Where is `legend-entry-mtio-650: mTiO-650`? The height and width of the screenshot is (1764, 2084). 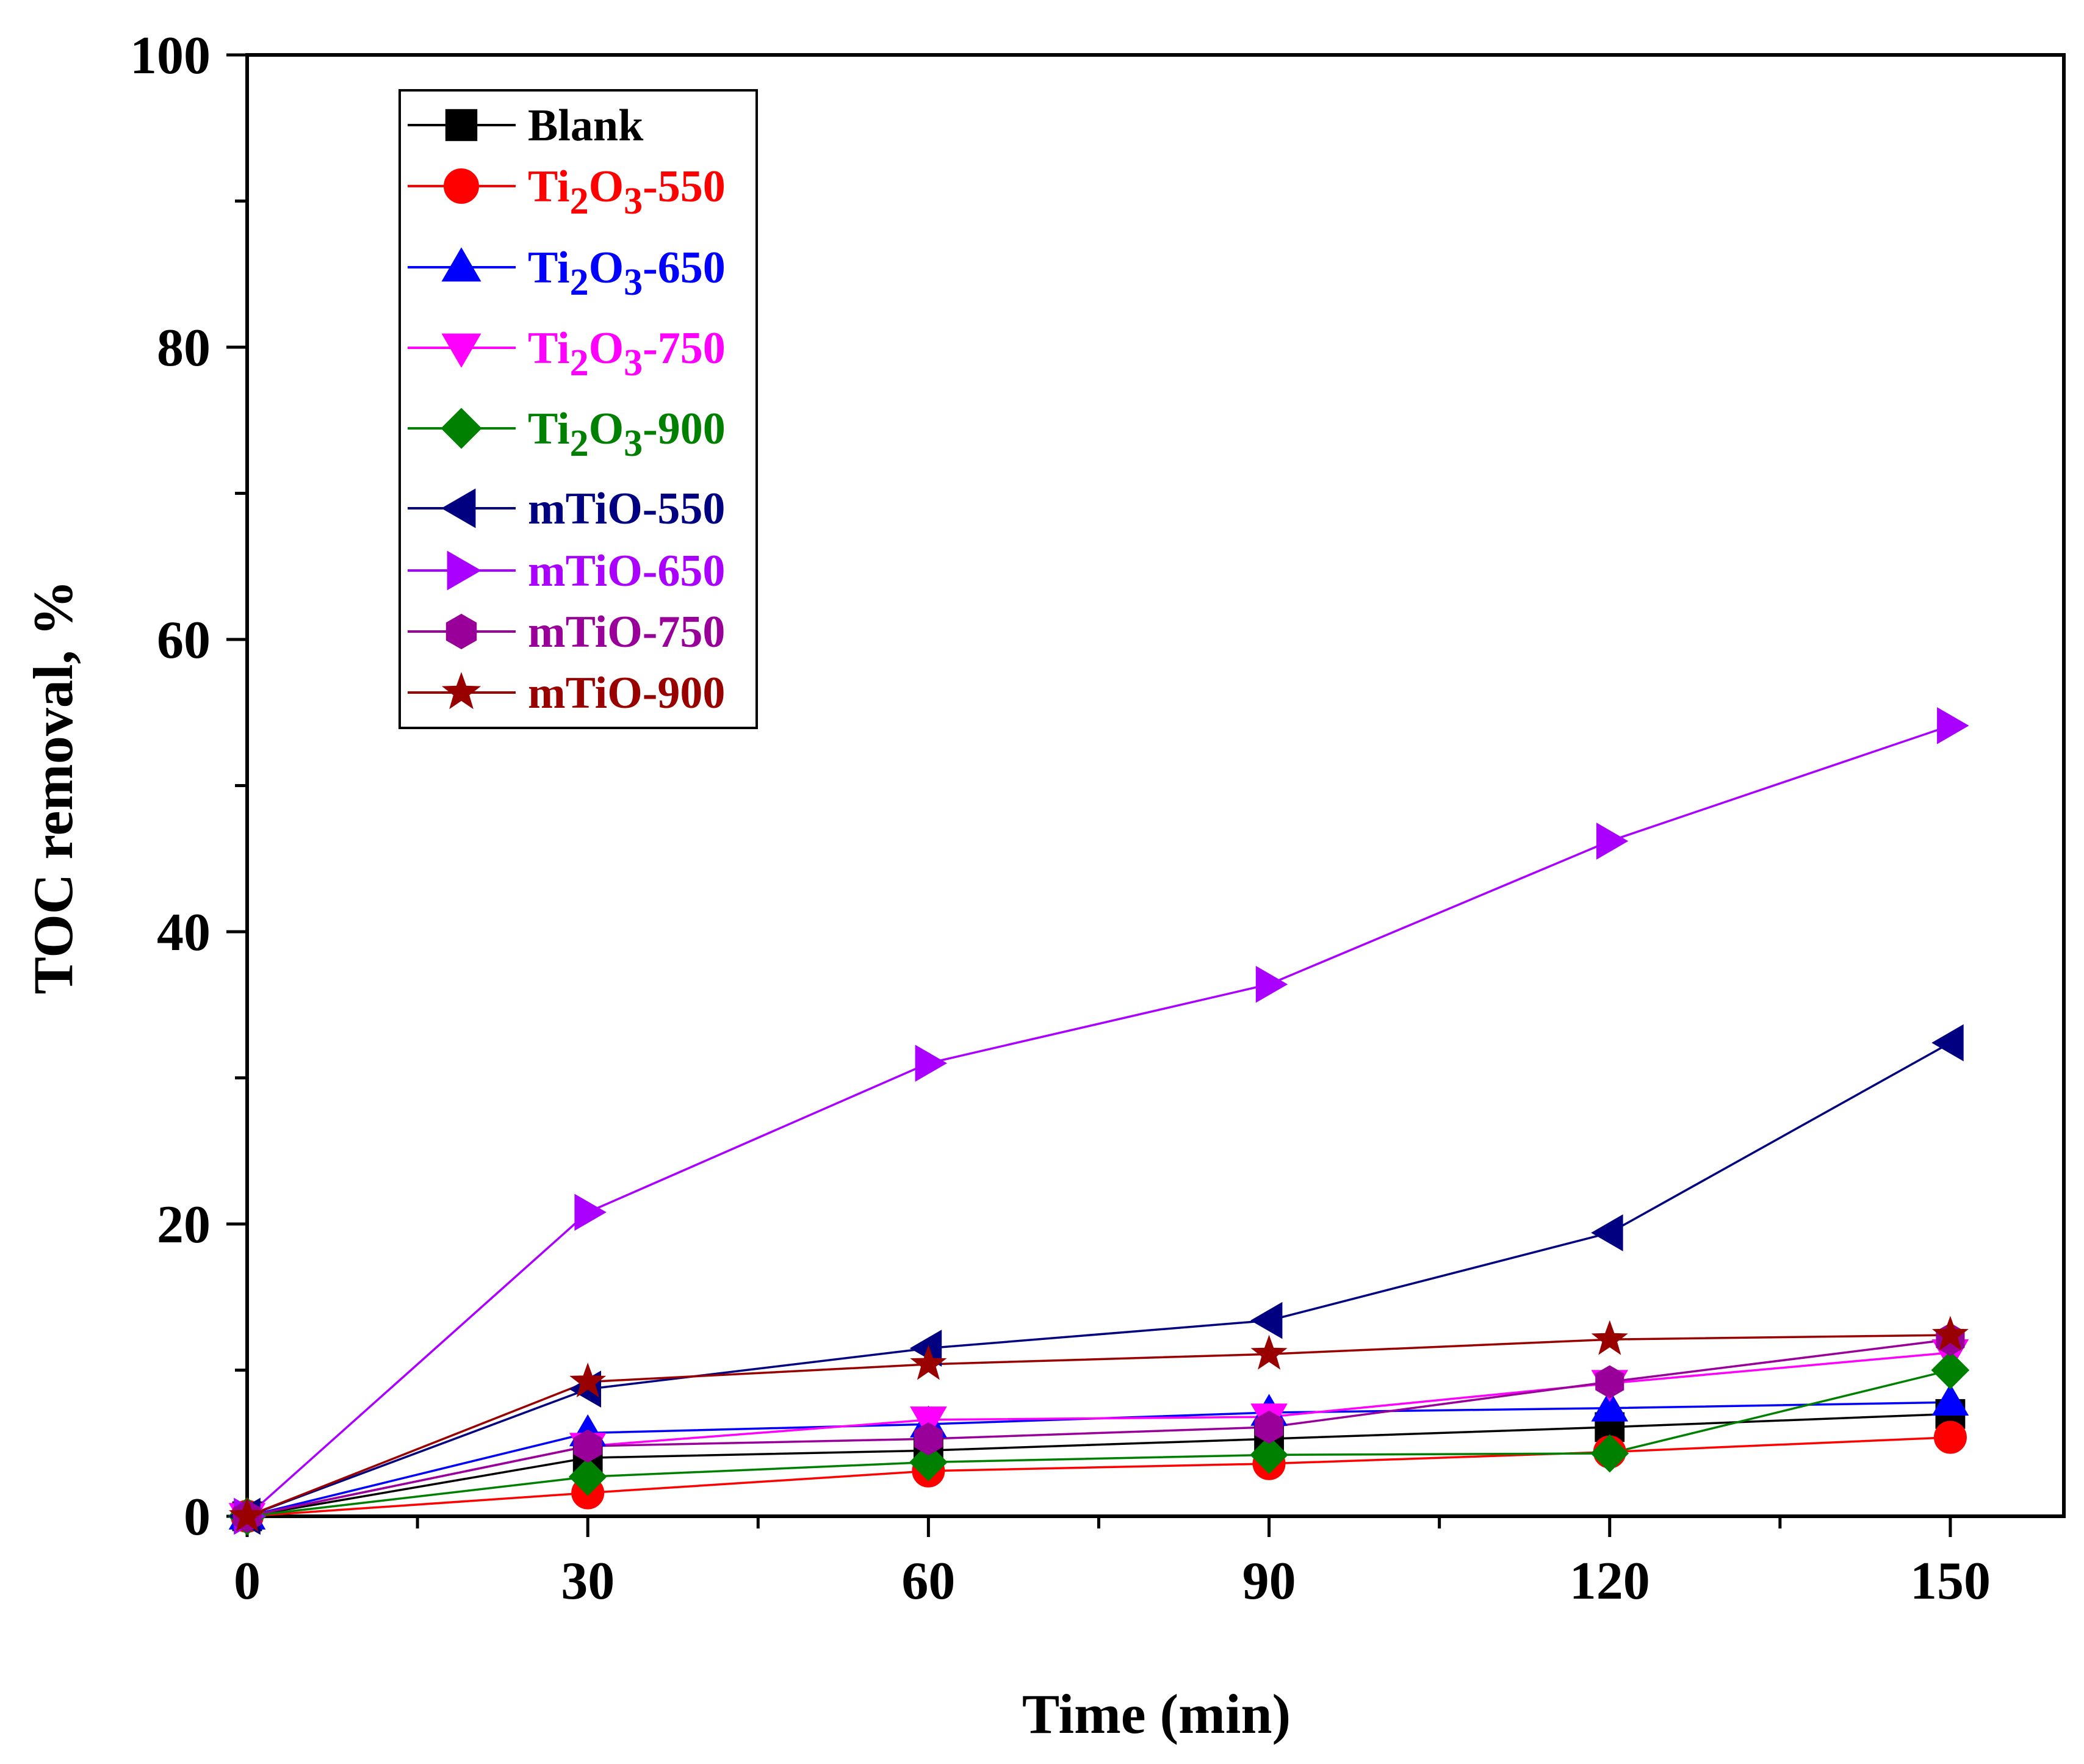 legend-entry-mtio-650: mTiO-650 is located at coordinates (566, 571).